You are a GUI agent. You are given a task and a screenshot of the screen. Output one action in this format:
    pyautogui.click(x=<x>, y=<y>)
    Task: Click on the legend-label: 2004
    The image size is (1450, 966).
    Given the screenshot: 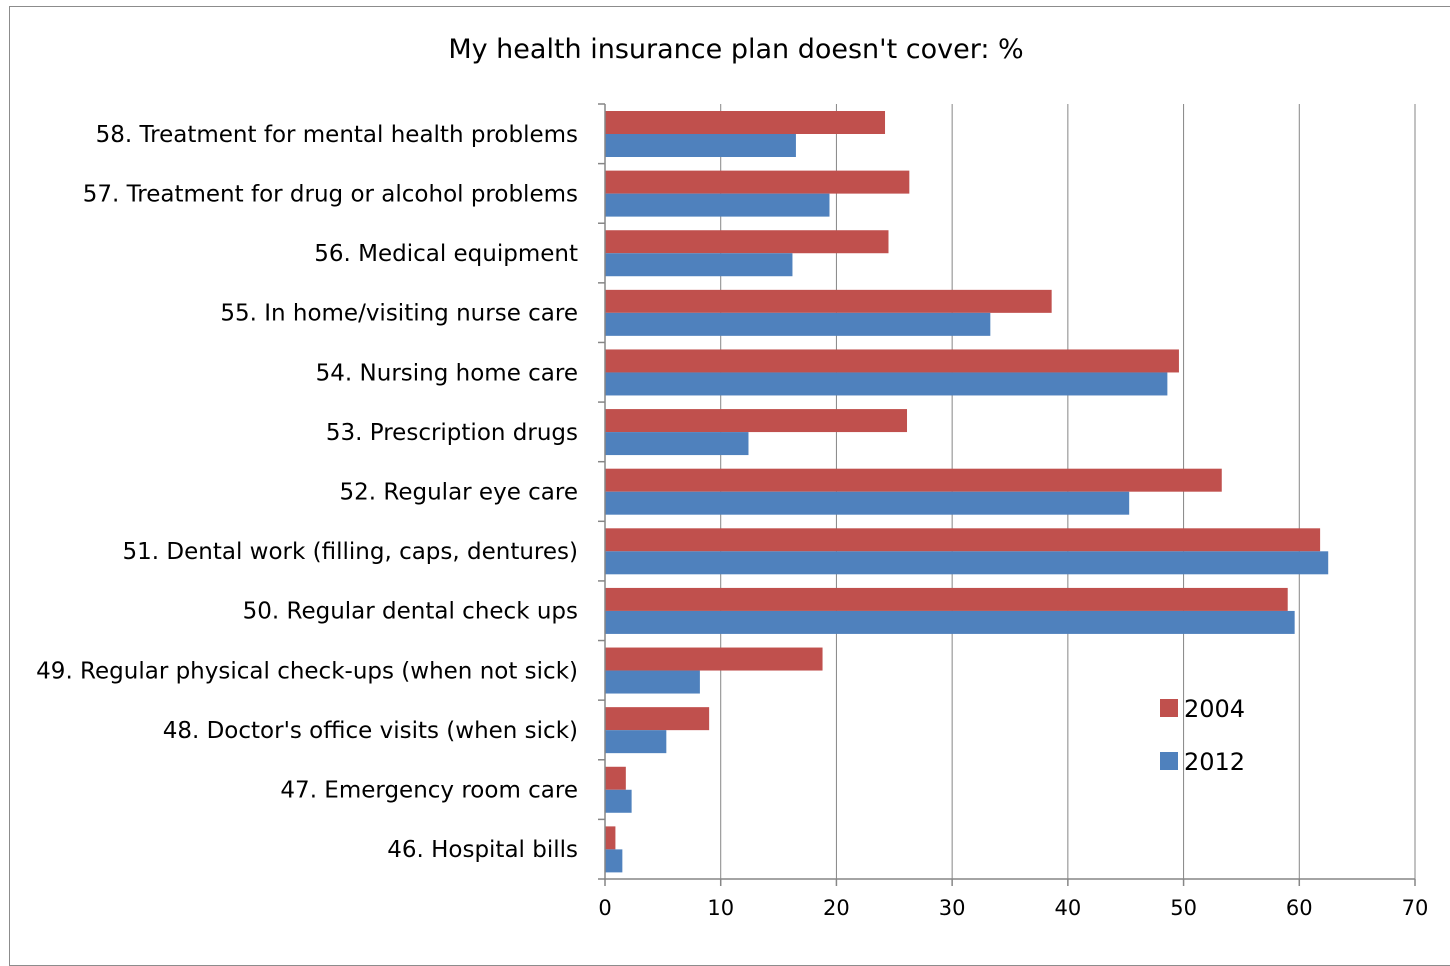 What is the action you would take?
    pyautogui.click(x=1214, y=709)
    